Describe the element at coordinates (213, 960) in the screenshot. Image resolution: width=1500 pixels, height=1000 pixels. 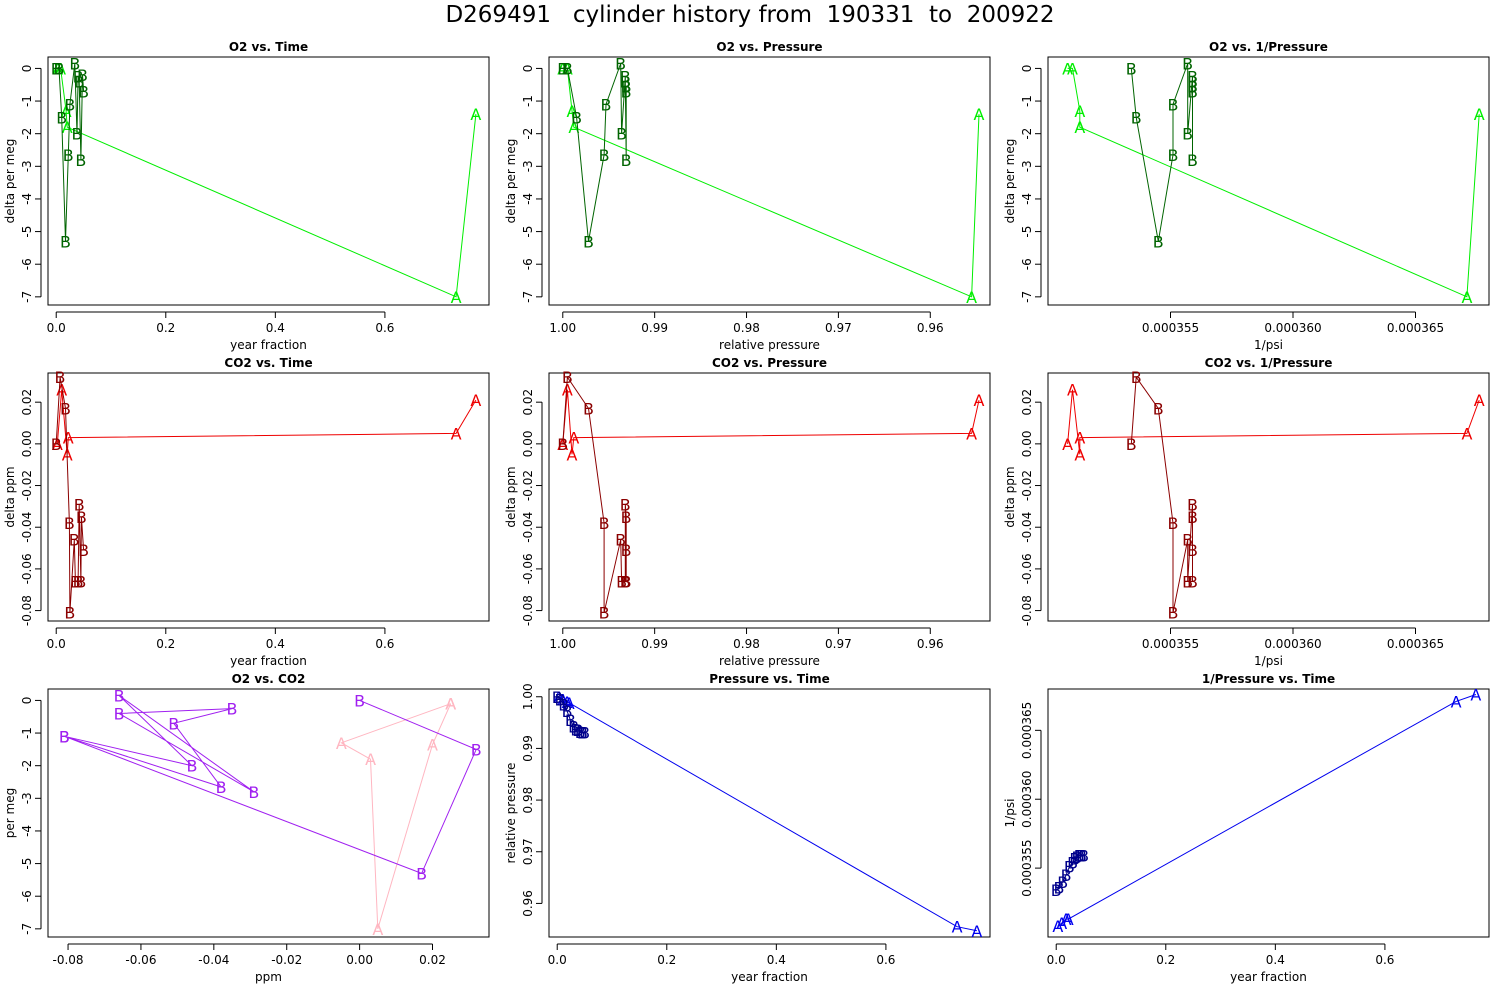
I see `x-tick-label: -0.04` at that location.